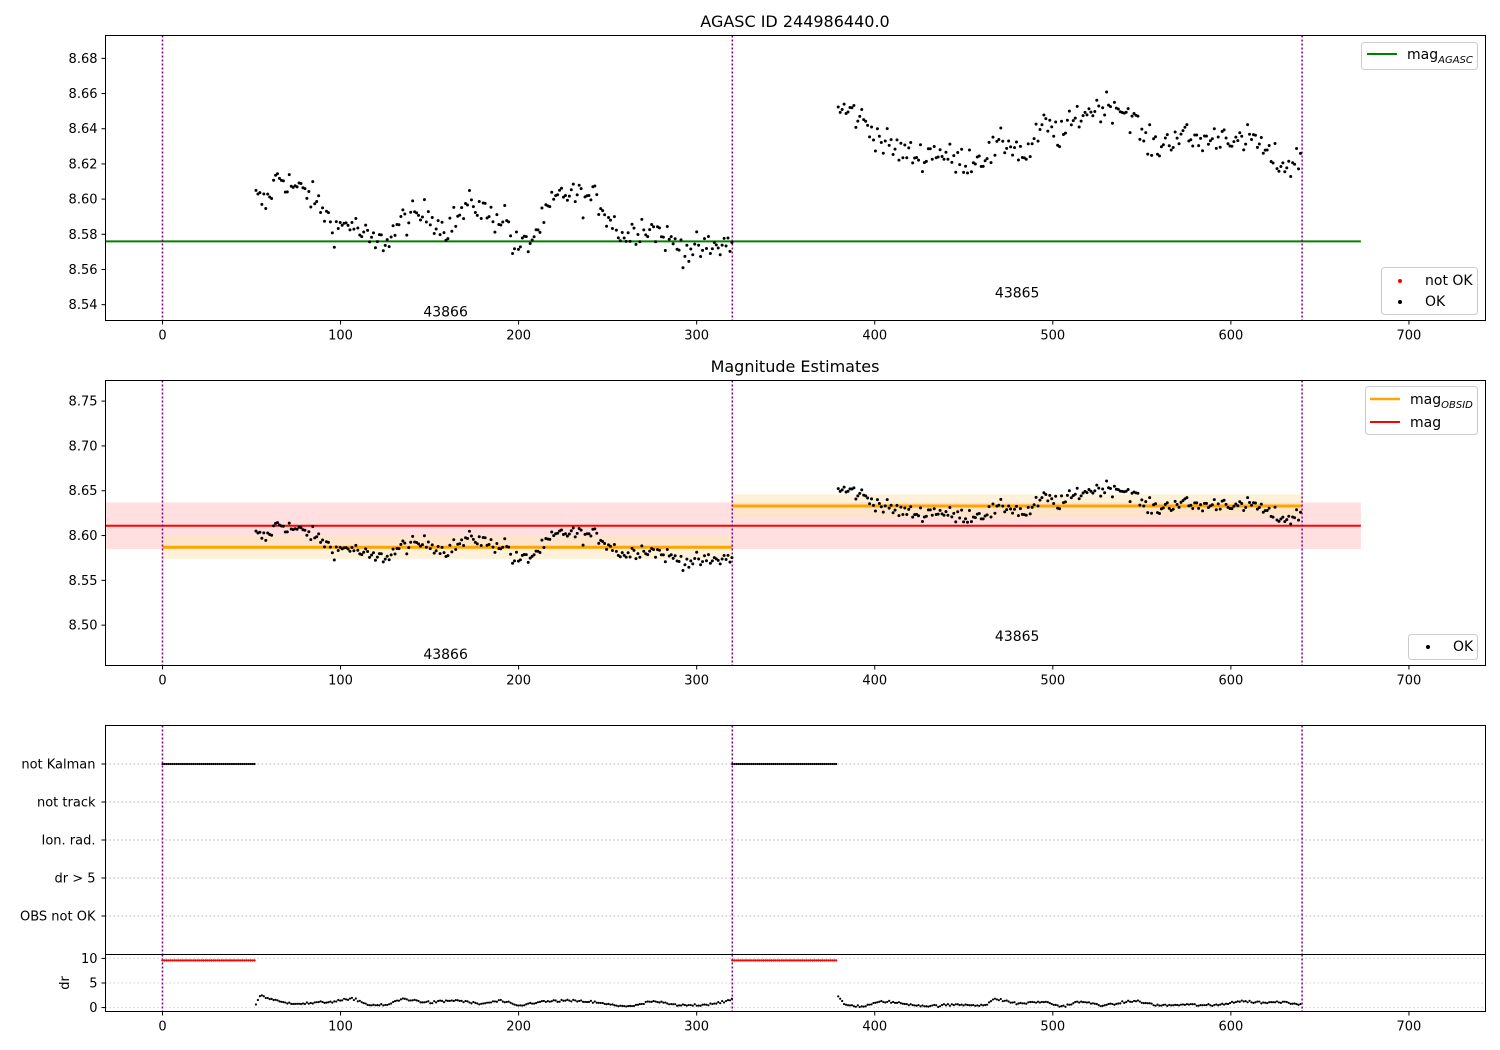 The image size is (1500, 1050). Describe the element at coordinates (1425, 423) in the screenshot. I see `legend-mag-label: mag` at that location.